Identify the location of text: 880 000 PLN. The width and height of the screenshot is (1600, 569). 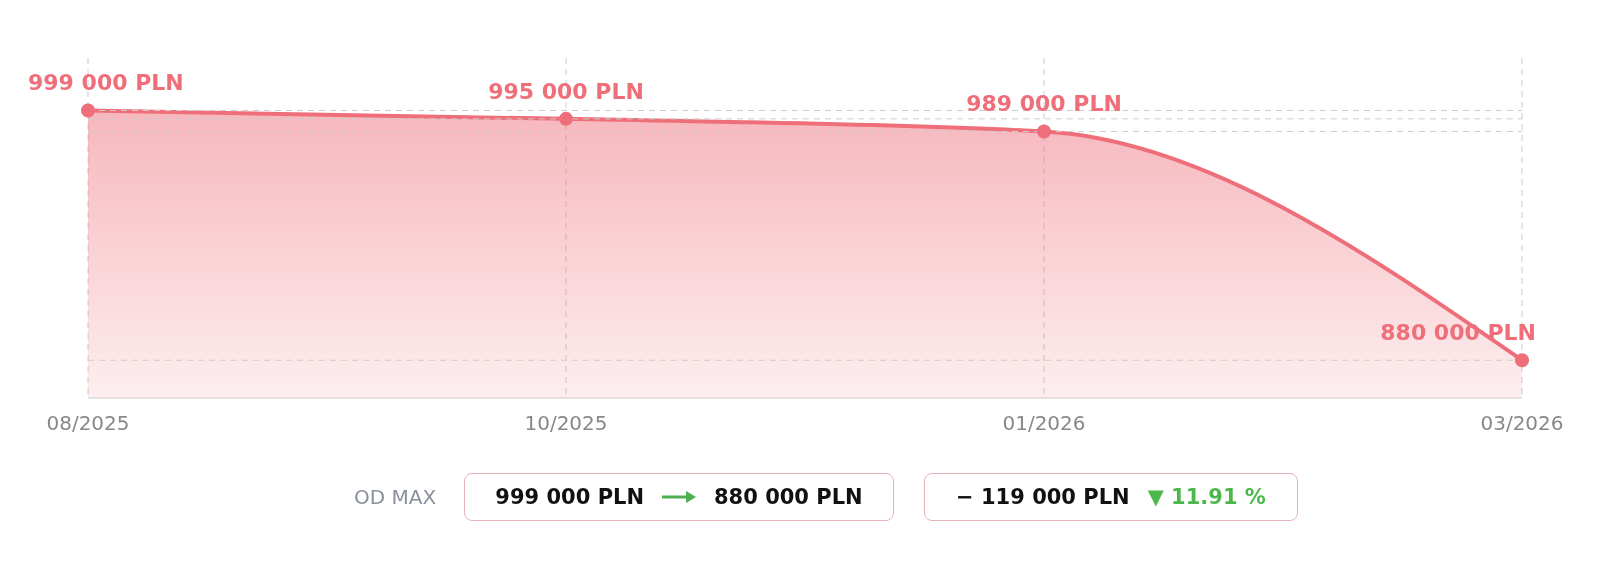
(788, 497).